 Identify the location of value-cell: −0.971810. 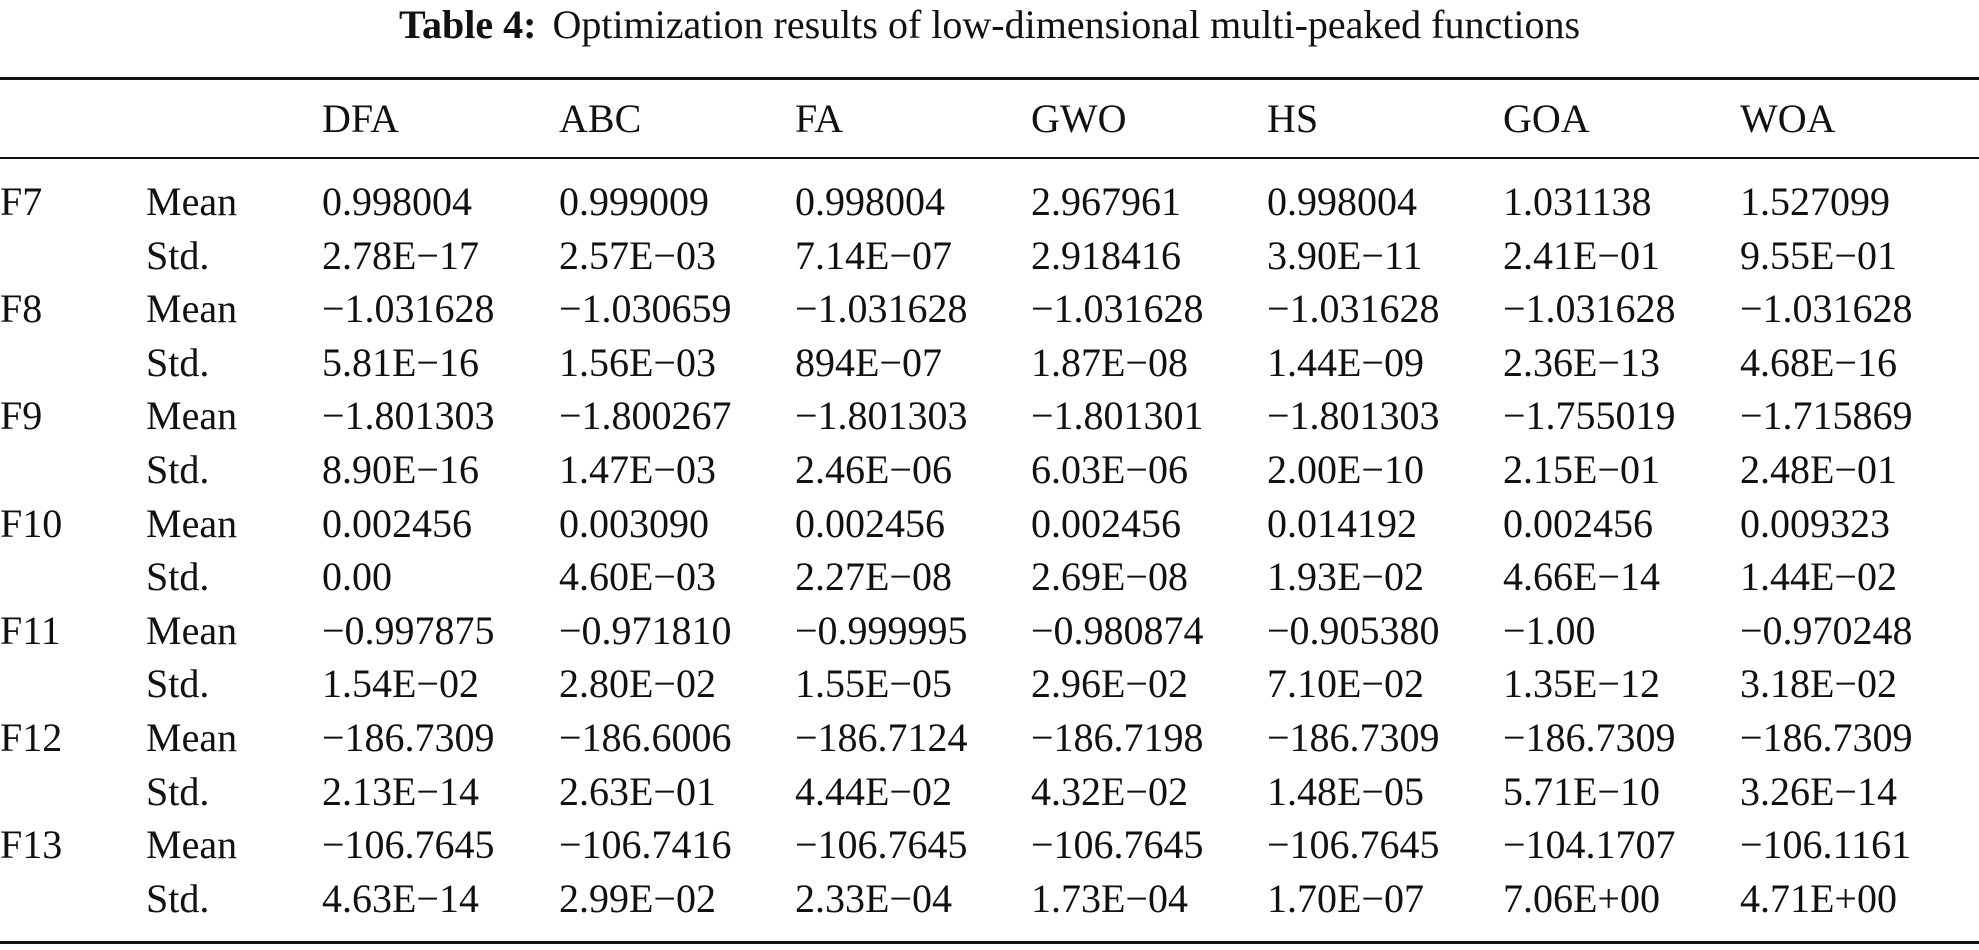
(645, 630).